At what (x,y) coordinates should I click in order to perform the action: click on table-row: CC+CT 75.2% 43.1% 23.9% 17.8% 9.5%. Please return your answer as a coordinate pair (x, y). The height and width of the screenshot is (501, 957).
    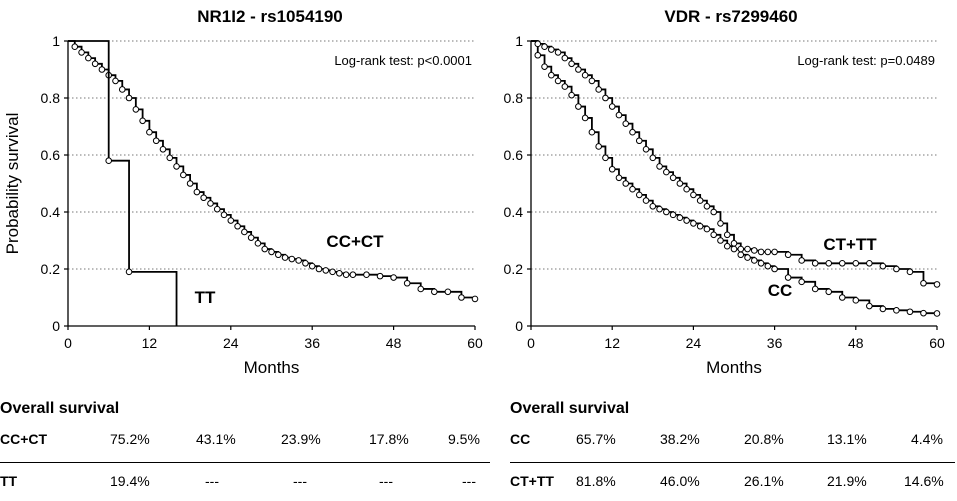
    Looking at the image, I should click on (245, 442).